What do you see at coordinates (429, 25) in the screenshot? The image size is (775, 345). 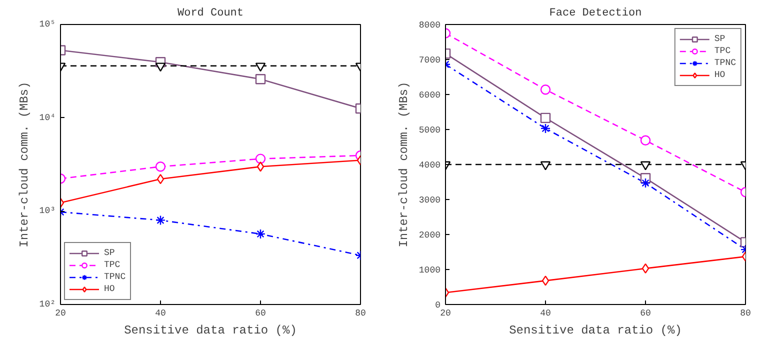 I see `y-tick-label: 8000` at bounding box center [429, 25].